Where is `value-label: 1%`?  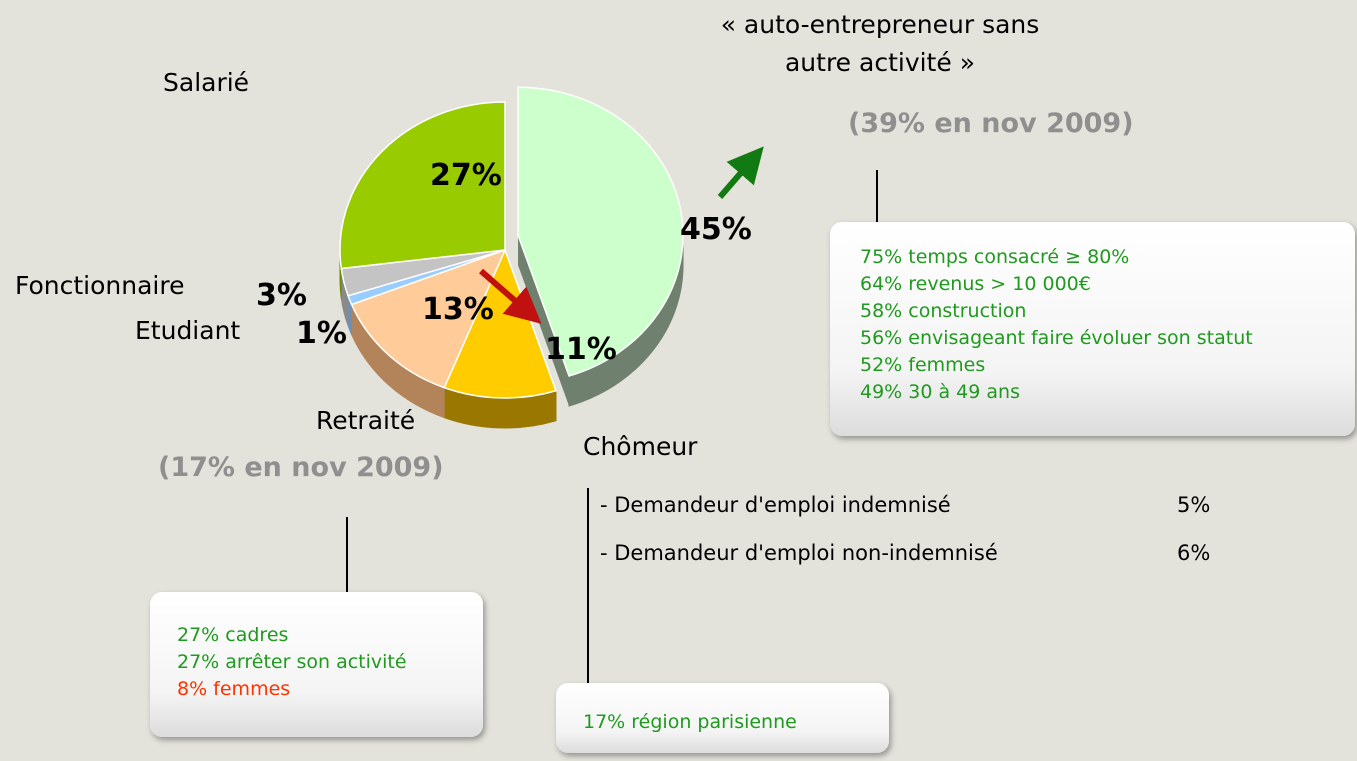 value-label: 1% is located at coordinates (321, 333).